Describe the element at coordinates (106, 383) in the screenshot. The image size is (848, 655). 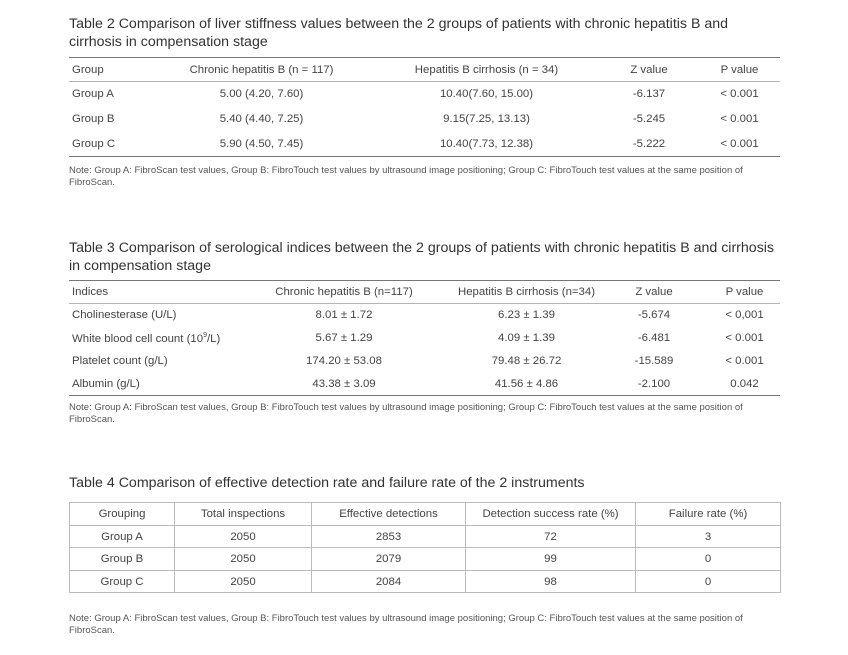
I see `table-cell: Albumin (g/L)` at that location.